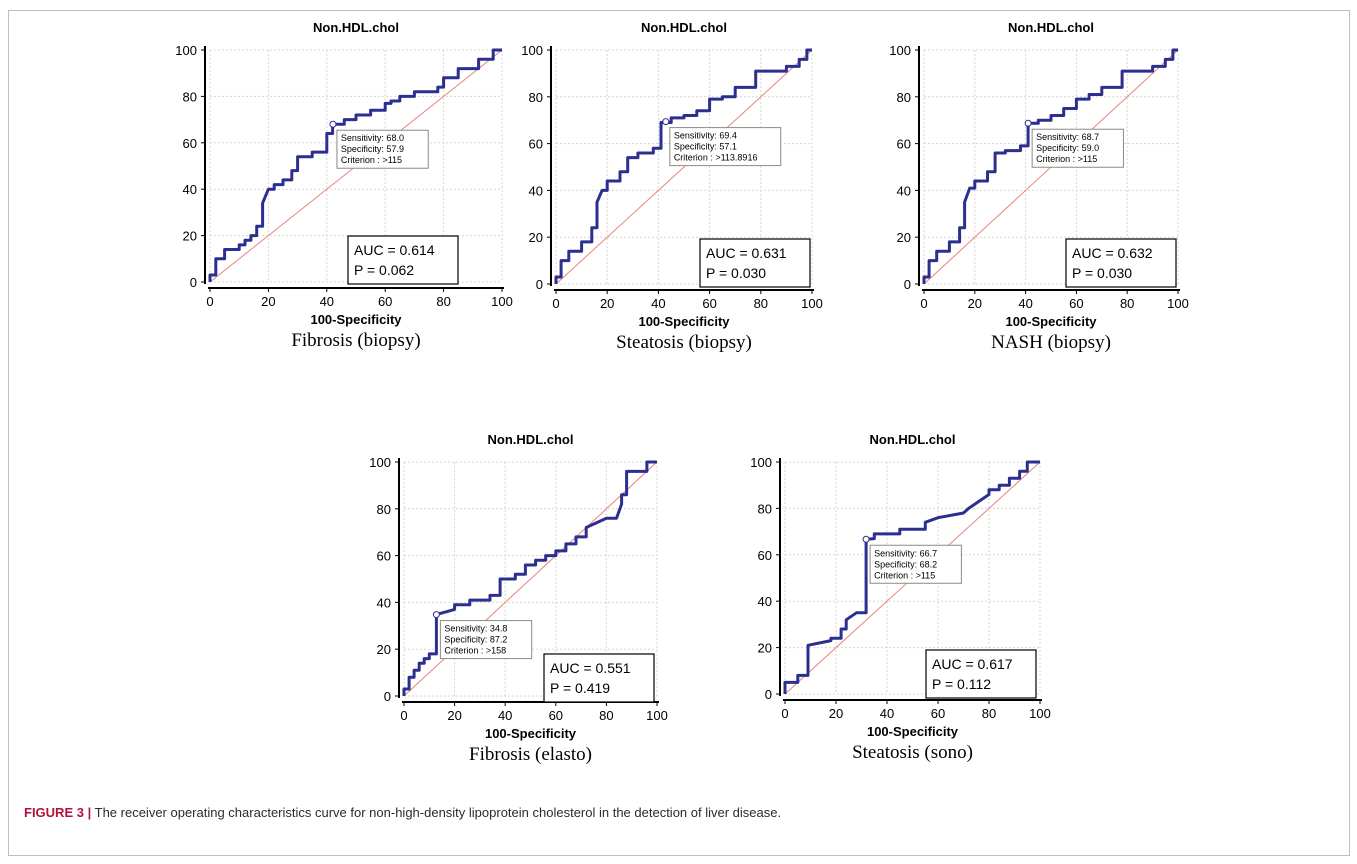  Describe the element at coordinates (746, 253) in the screenshot. I see `auc-stats-line: AUC = 0.631` at that location.